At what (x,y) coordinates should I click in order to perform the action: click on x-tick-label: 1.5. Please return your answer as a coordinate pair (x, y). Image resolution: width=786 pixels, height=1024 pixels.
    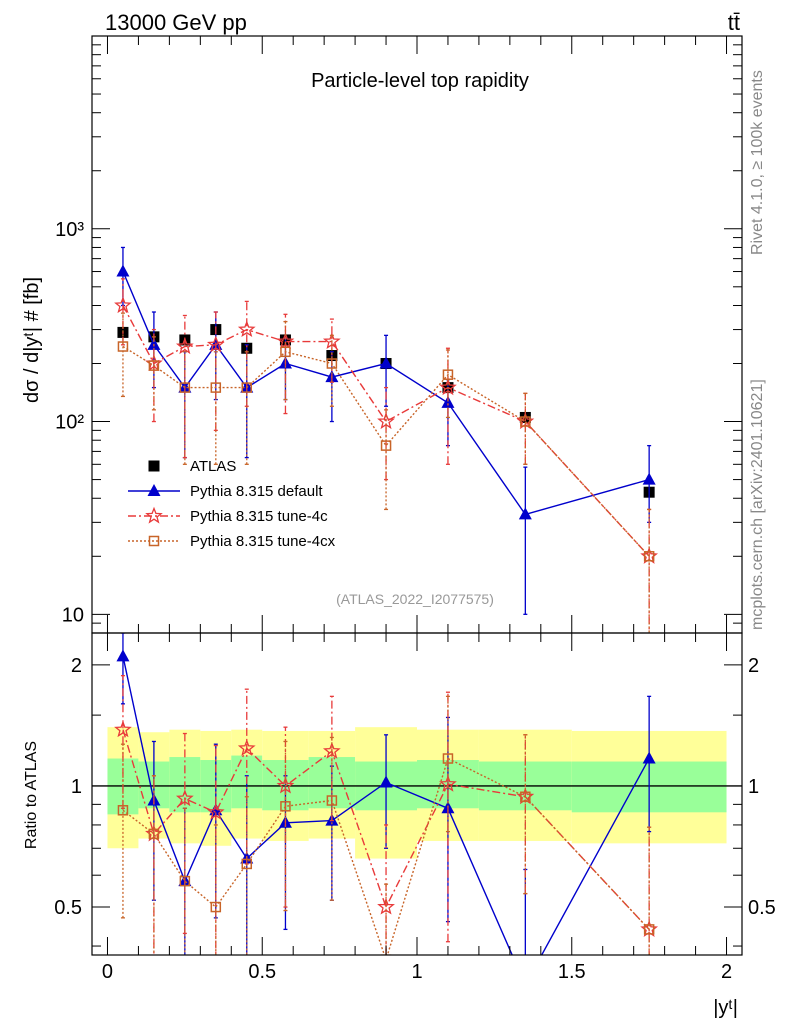
    Looking at the image, I should click on (572, 972).